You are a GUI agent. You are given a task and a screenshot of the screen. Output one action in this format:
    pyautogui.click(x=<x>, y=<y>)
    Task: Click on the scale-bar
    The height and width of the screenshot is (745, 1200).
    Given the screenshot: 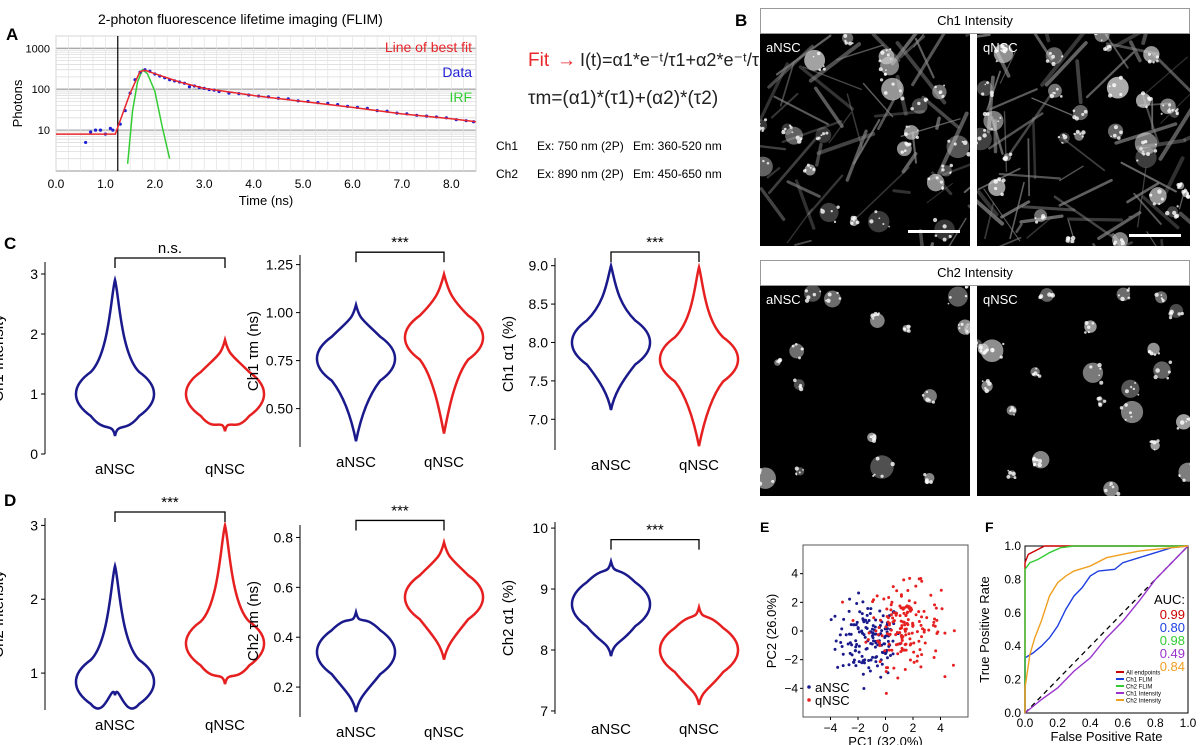 What is the action you would take?
    pyautogui.click(x=934, y=231)
    